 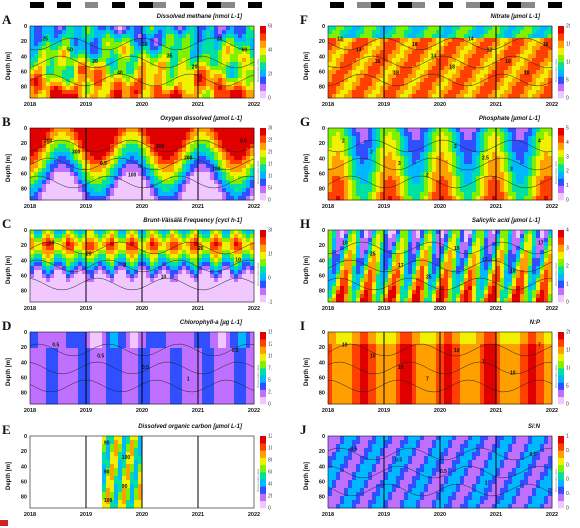 I want to click on panel-letter: B, so click(x=6, y=121).